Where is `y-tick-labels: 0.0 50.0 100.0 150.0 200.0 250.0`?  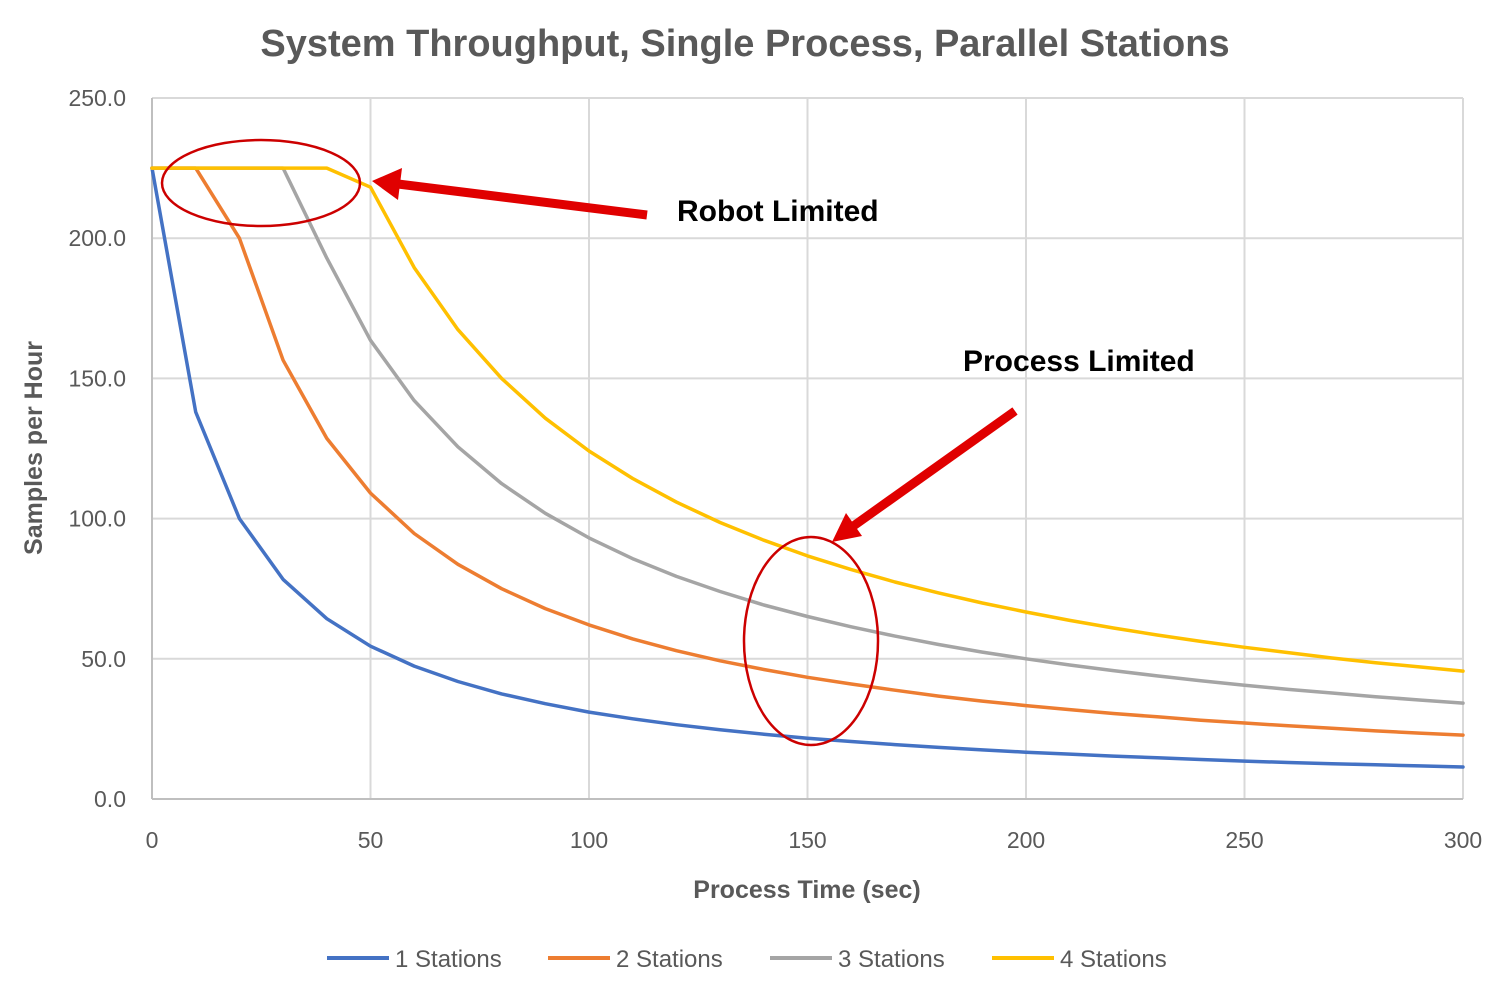
y-tick-labels: 0.0 50.0 100.0 150.0 200.0 250.0 is located at coordinates (97, 448).